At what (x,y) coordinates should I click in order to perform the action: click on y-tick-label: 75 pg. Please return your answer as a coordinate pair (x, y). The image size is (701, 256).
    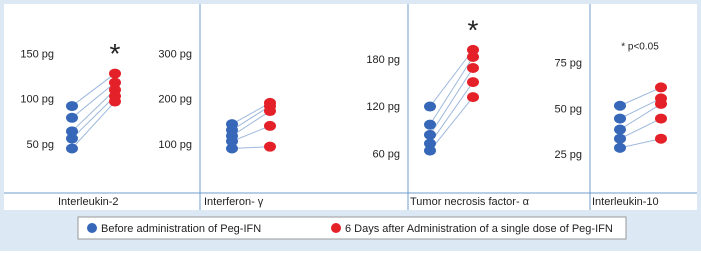
    Looking at the image, I should click on (568, 64).